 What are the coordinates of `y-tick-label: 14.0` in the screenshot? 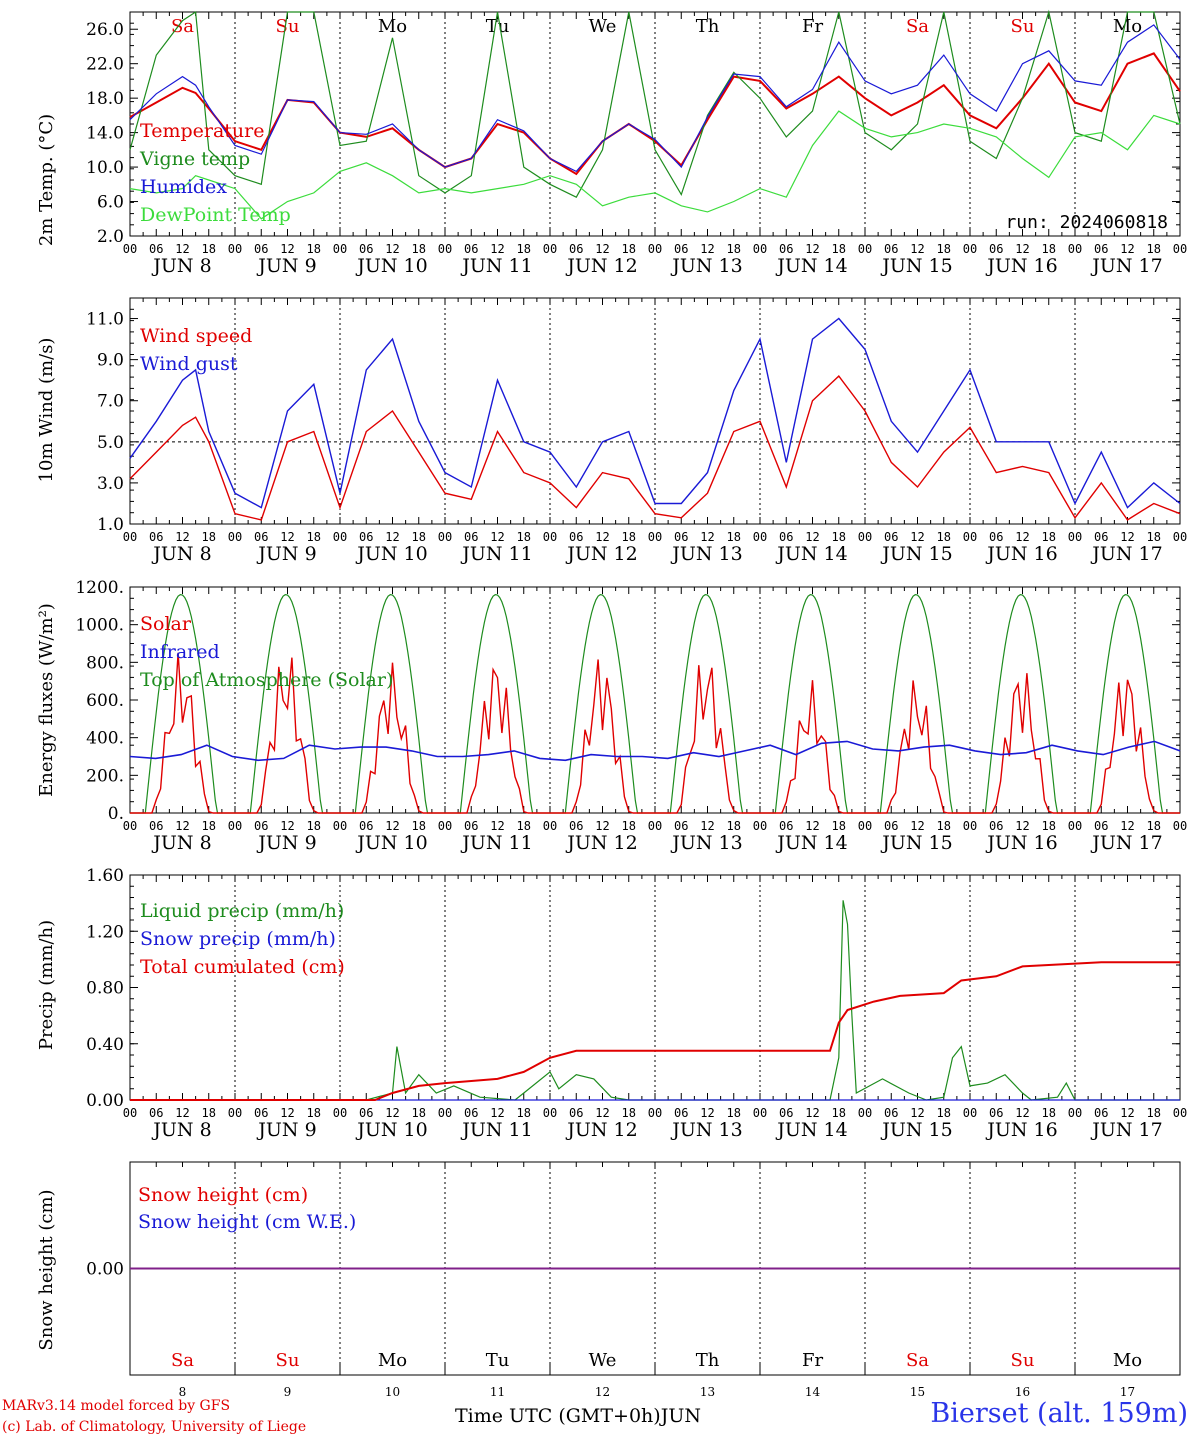 It's located at (105, 134).